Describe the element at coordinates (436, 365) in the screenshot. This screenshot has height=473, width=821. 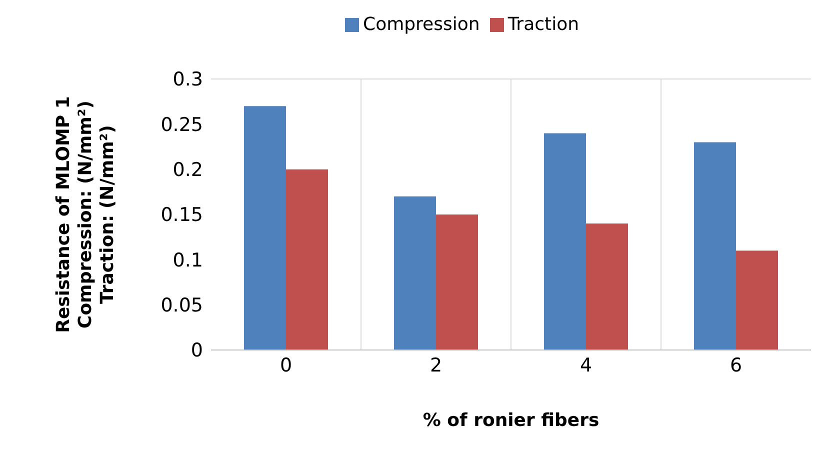
I see `x-tick-label: 2` at that location.